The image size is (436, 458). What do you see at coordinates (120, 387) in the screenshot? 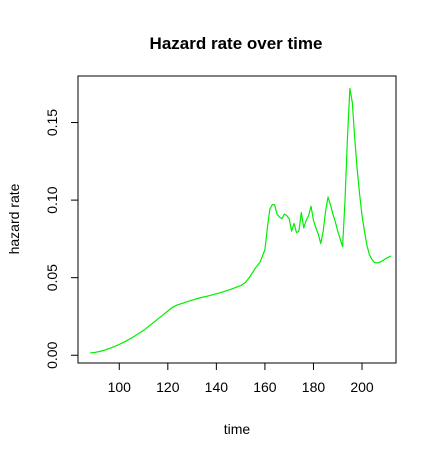
I see `x-tick-label-100: 100` at bounding box center [120, 387].